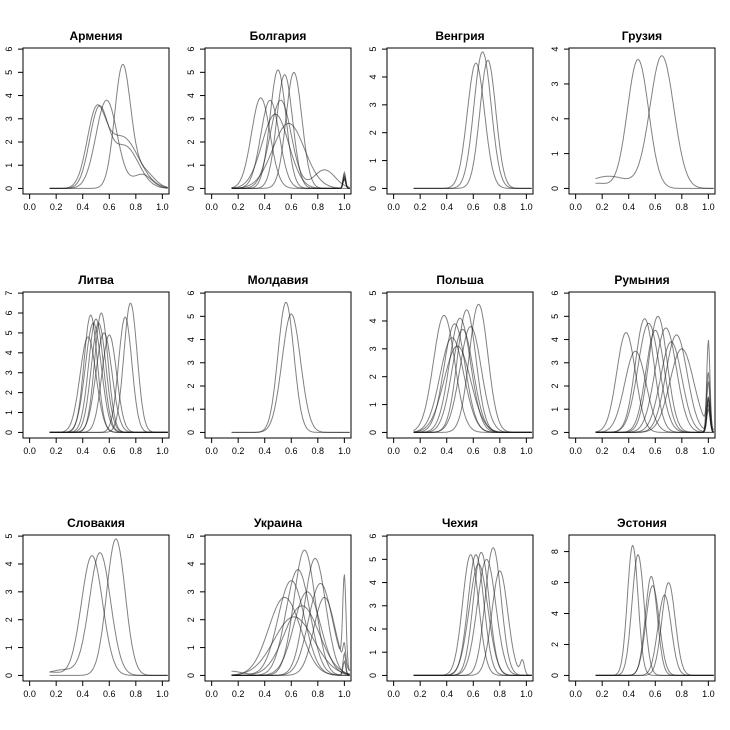 Image resolution: width=730 pixels, height=730 pixels. What do you see at coordinates (642, 523) in the screenshot?
I see `panel-title: Эстония` at bounding box center [642, 523].